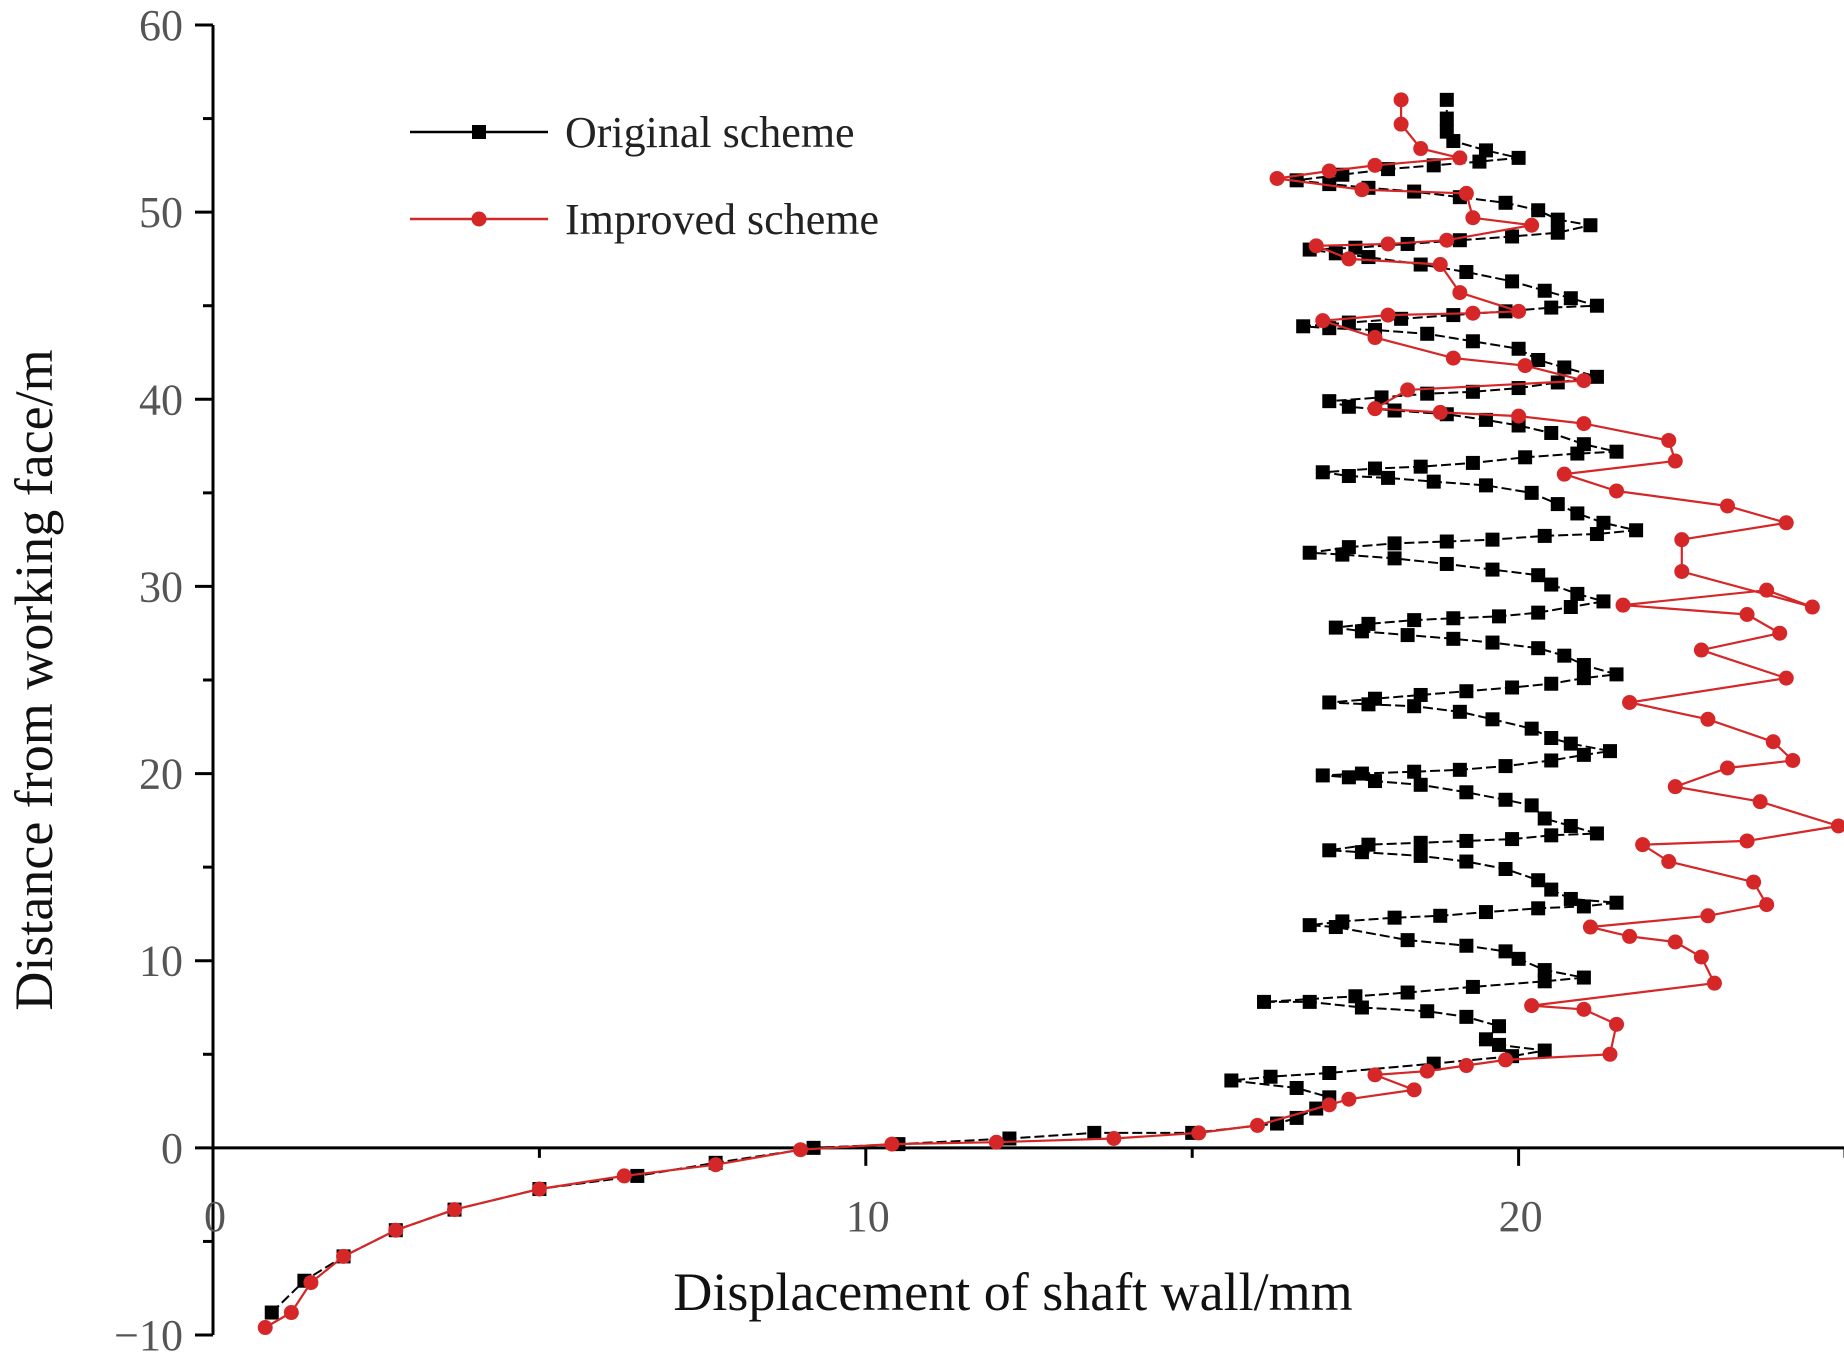 This screenshot has height=1370, width=1844. Describe the element at coordinates (1521, 1216) in the screenshot. I see `x-tick-label: 20` at that location.